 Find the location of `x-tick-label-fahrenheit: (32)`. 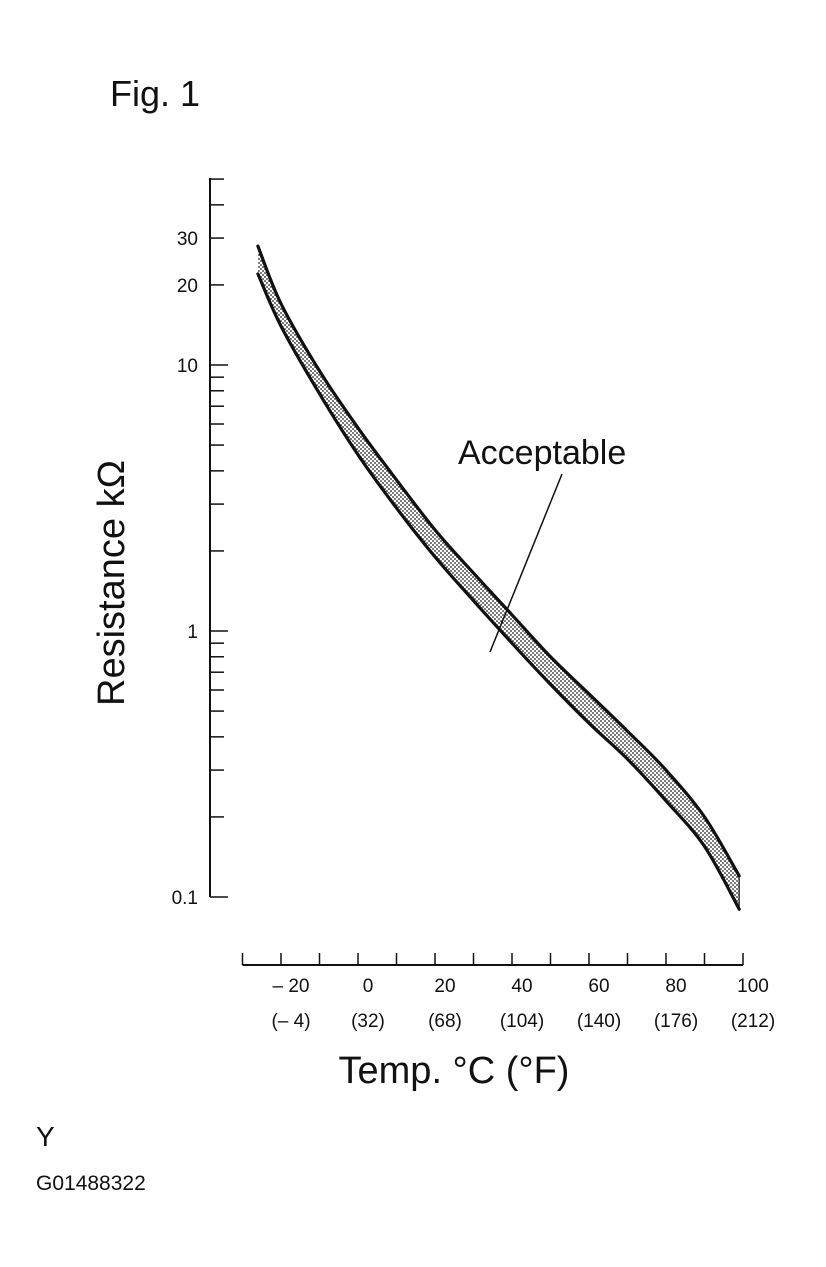

x-tick-label-fahrenheit: (32) is located at coordinates (368, 1021).